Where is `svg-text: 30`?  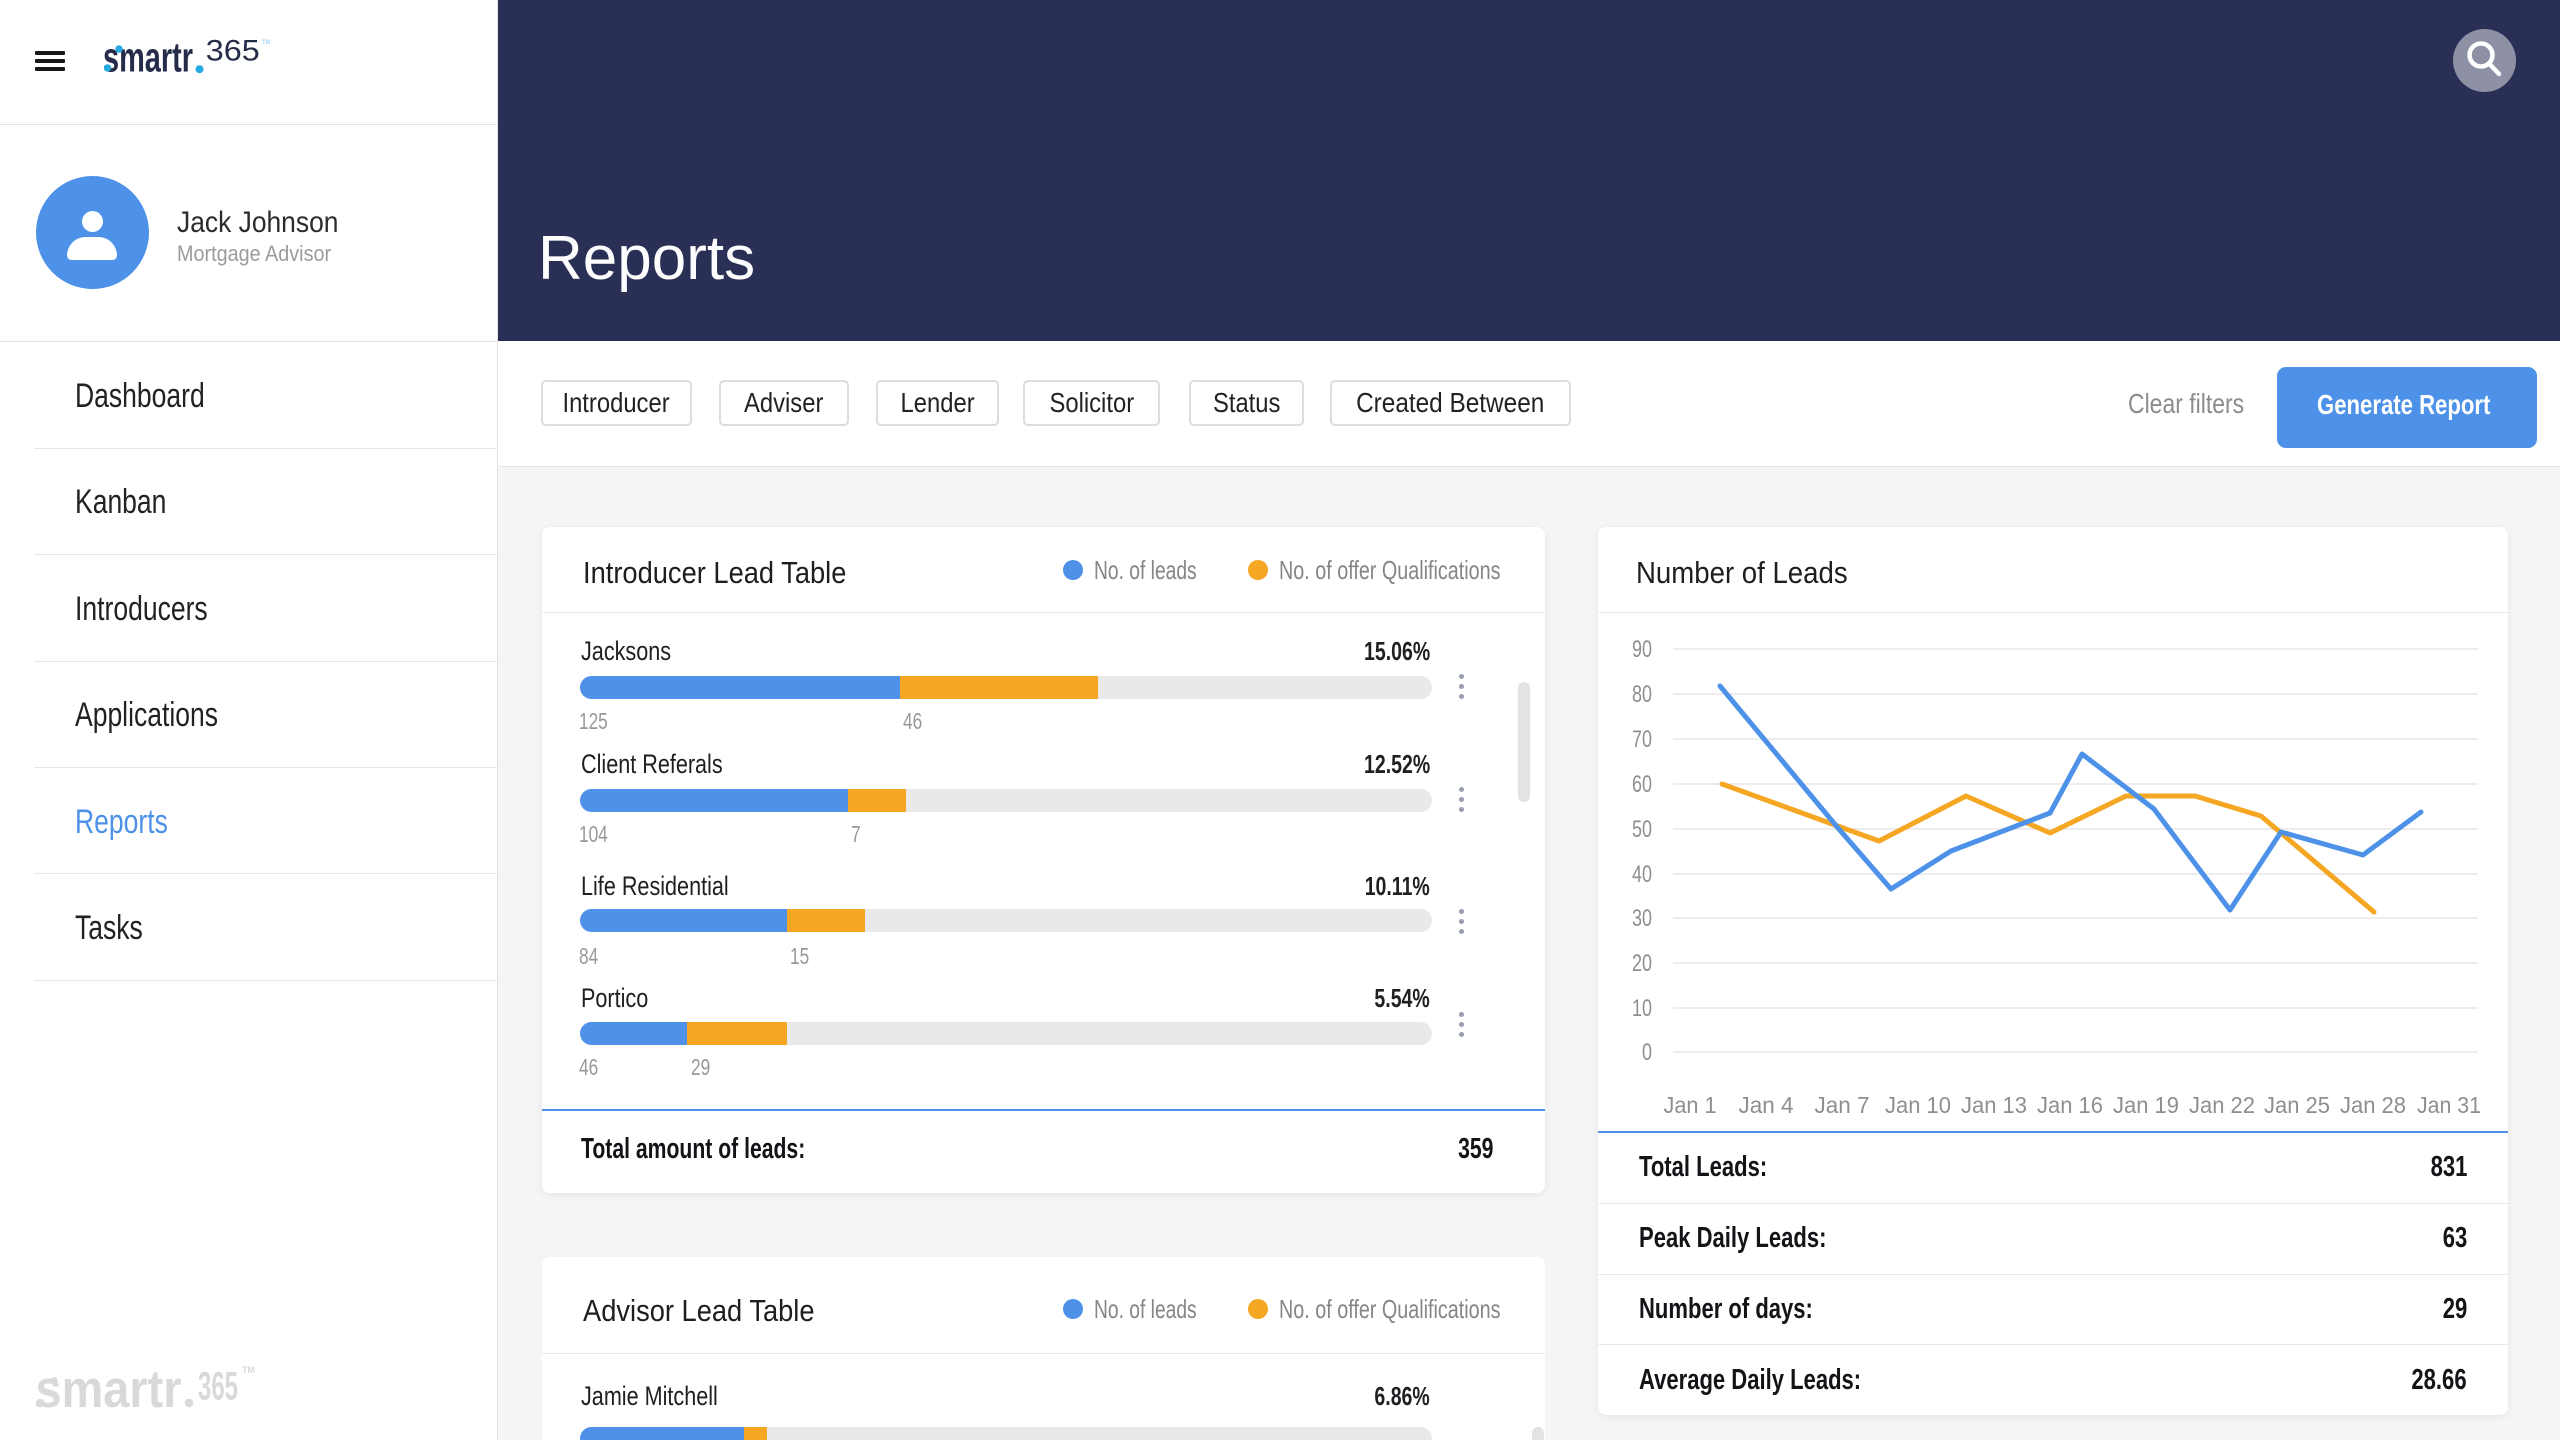 svg-text: 30 is located at coordinates (1642, 918).